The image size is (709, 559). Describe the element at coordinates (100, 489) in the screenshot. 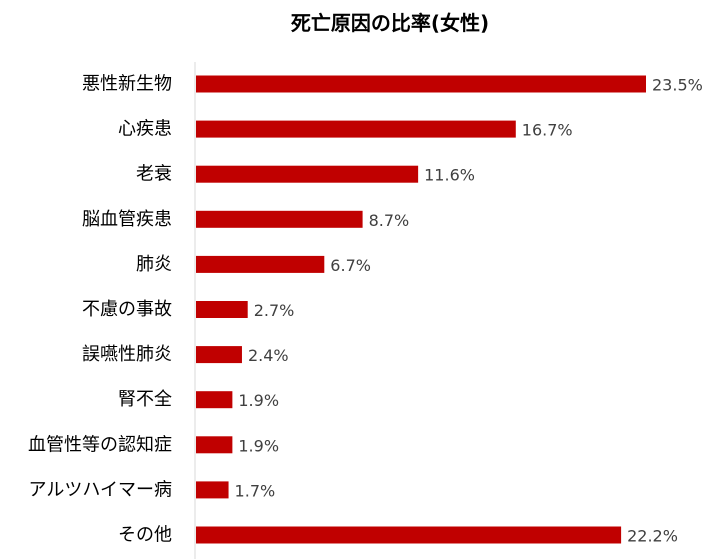

I see `category-label: アルツハイマー病` at that location.